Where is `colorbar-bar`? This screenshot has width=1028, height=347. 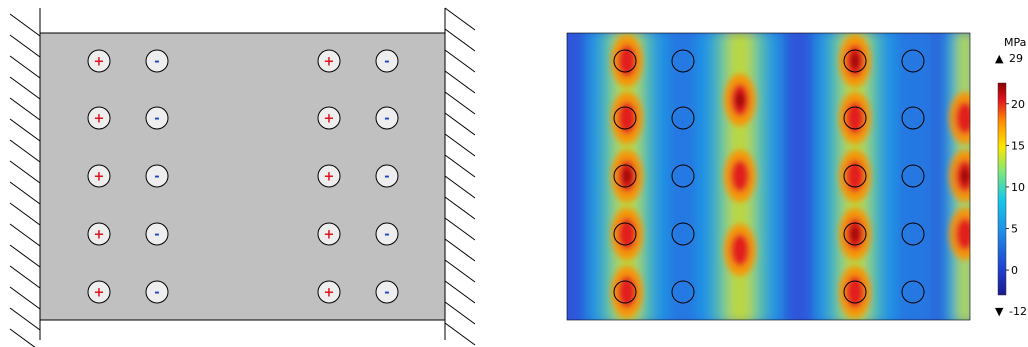 colorbar-bar is located at coordinates (1002, 189).